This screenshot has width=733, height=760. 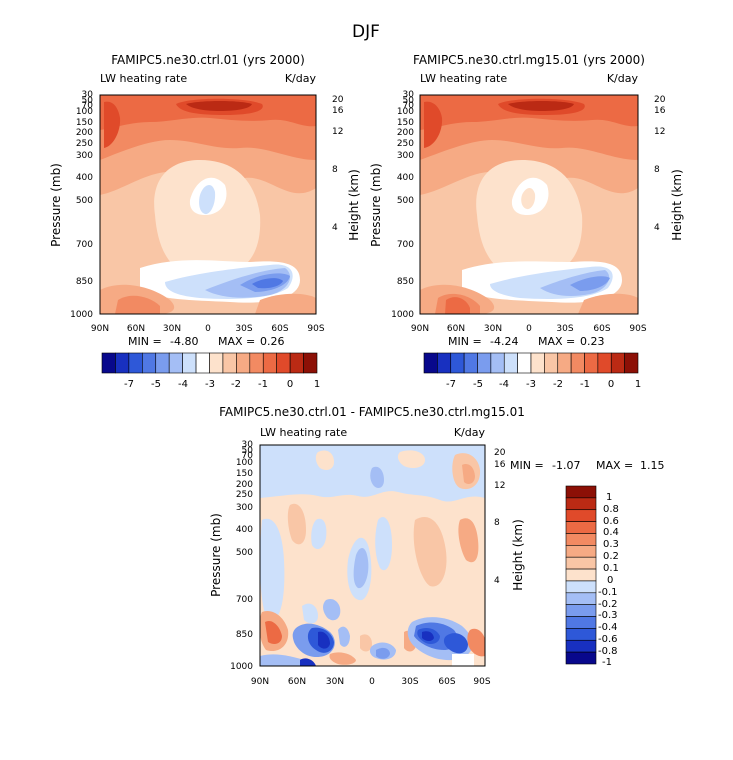 What do you see at coordinates (84, 178) in the screenshot?
I see `p-tick-400: 400` at bounding box center [84, 178].